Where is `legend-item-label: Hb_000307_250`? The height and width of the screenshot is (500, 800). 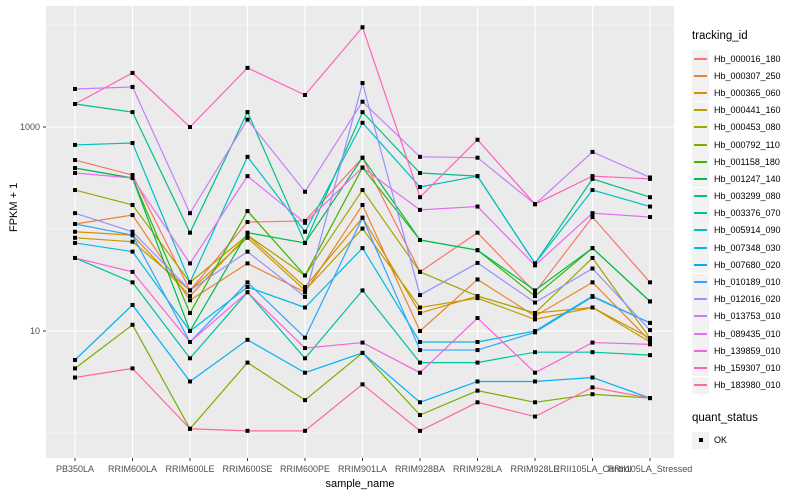 legend-item-label: Hb_000307_250 is located at coordinates (747, 75).